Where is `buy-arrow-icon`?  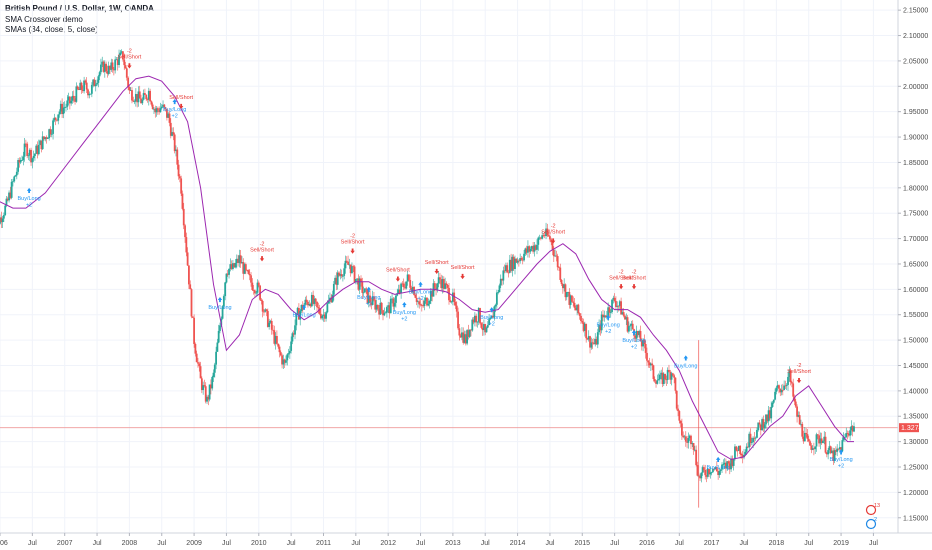
buy-arrow-icon is located at coordinates (634, 332).